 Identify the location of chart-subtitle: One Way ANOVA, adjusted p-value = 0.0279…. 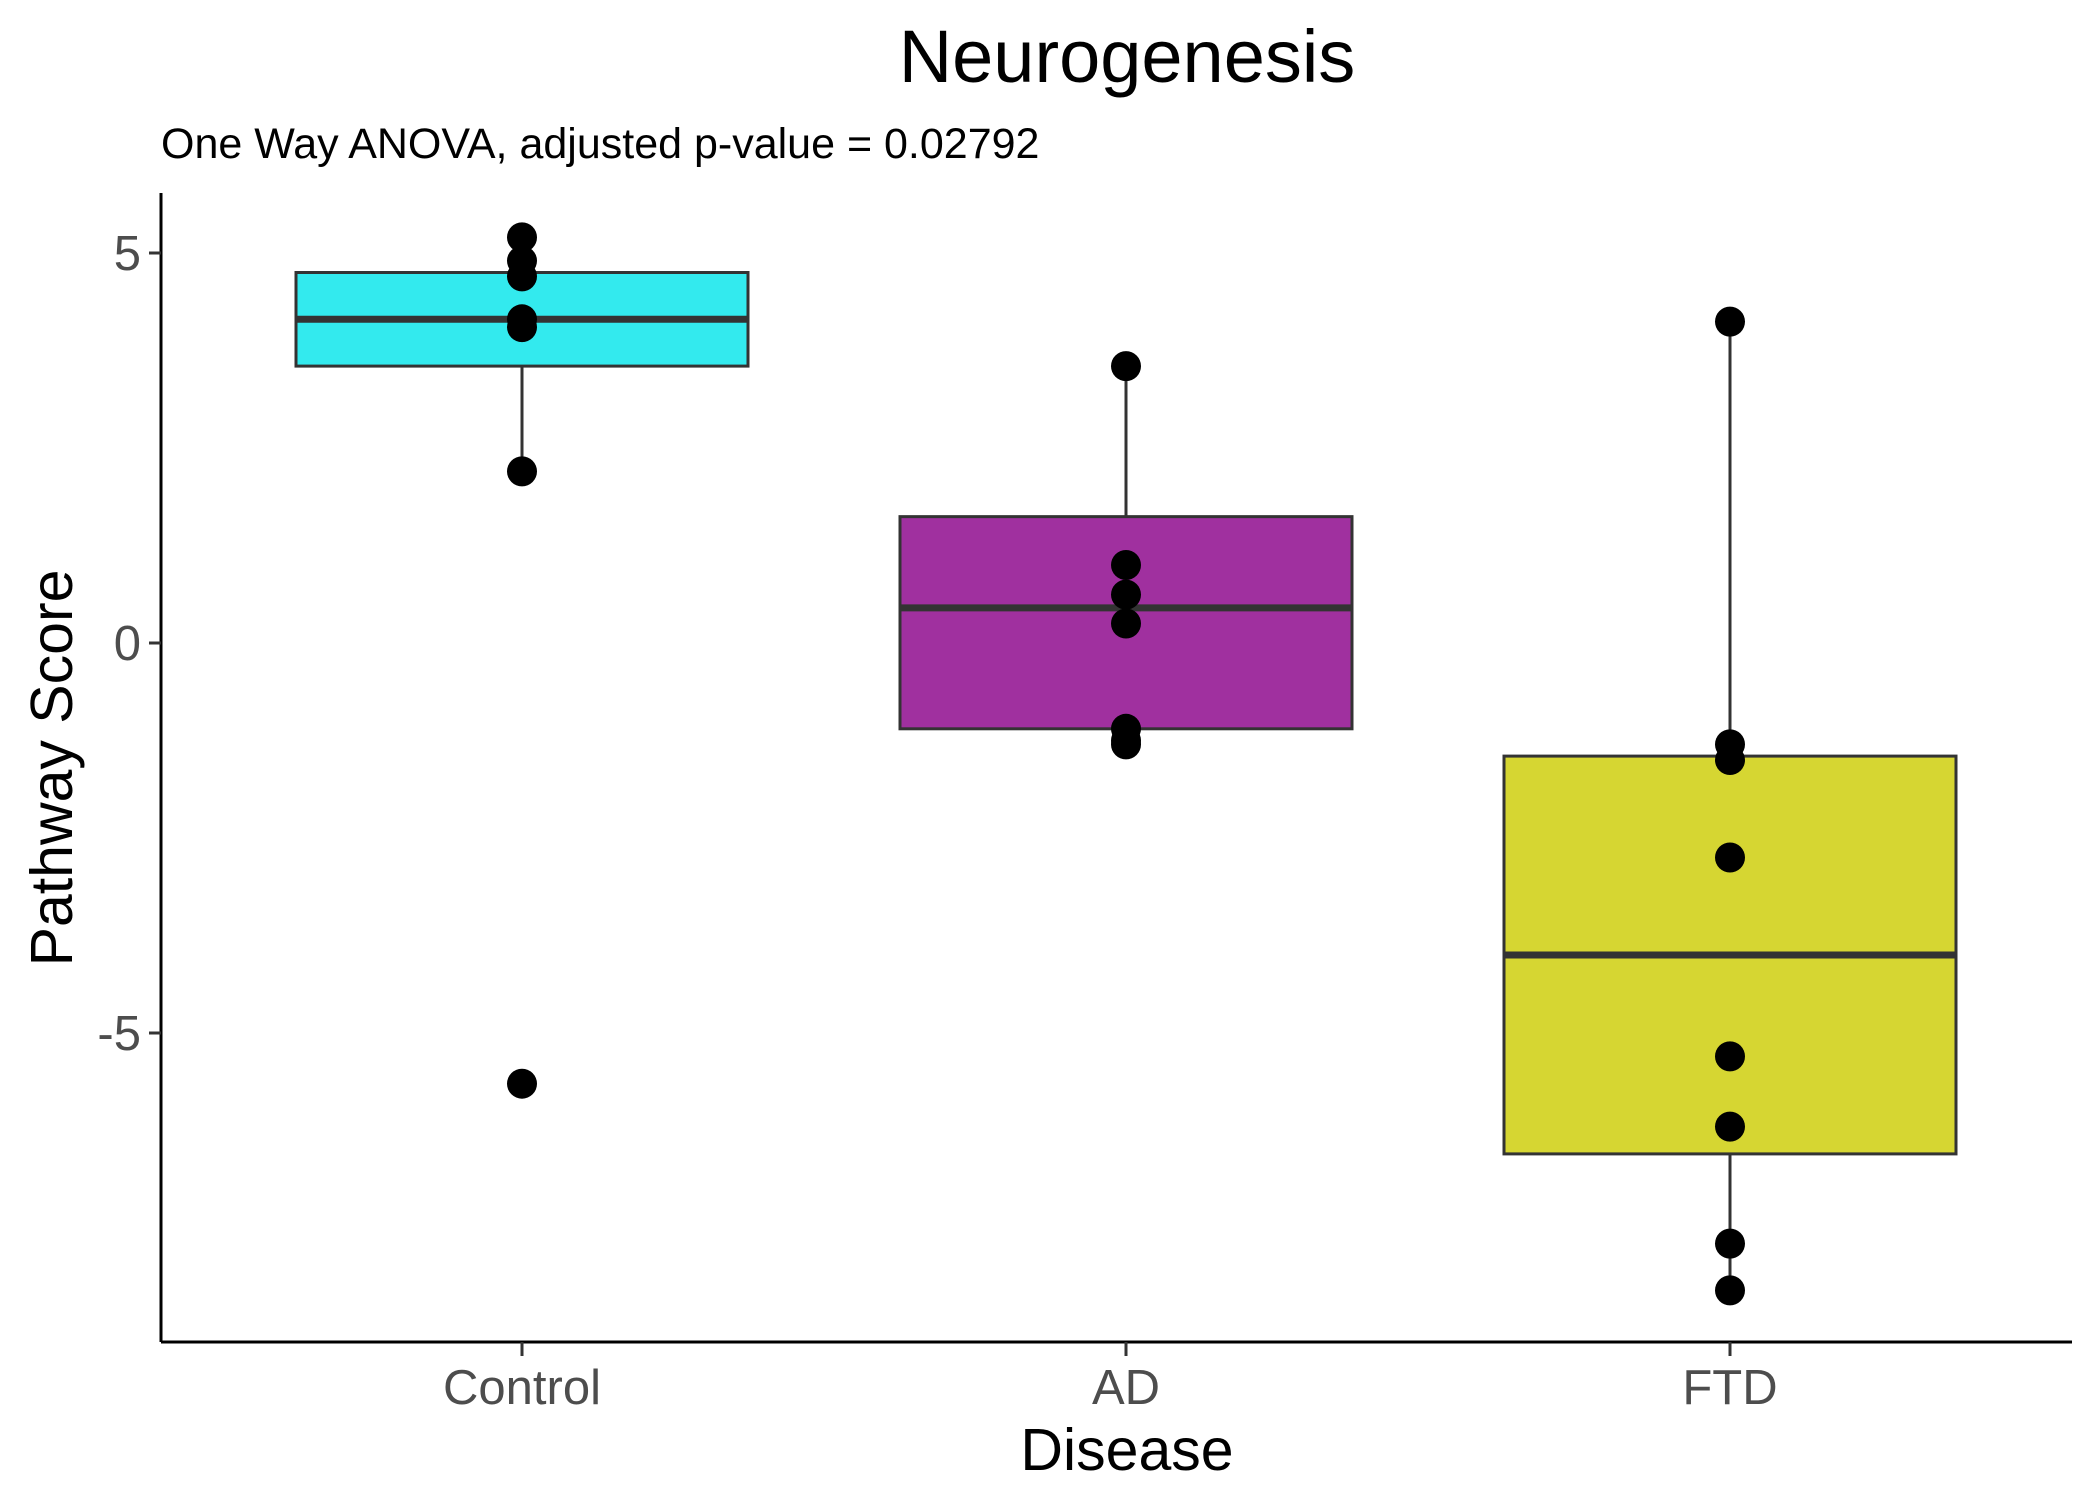
(600, 144).